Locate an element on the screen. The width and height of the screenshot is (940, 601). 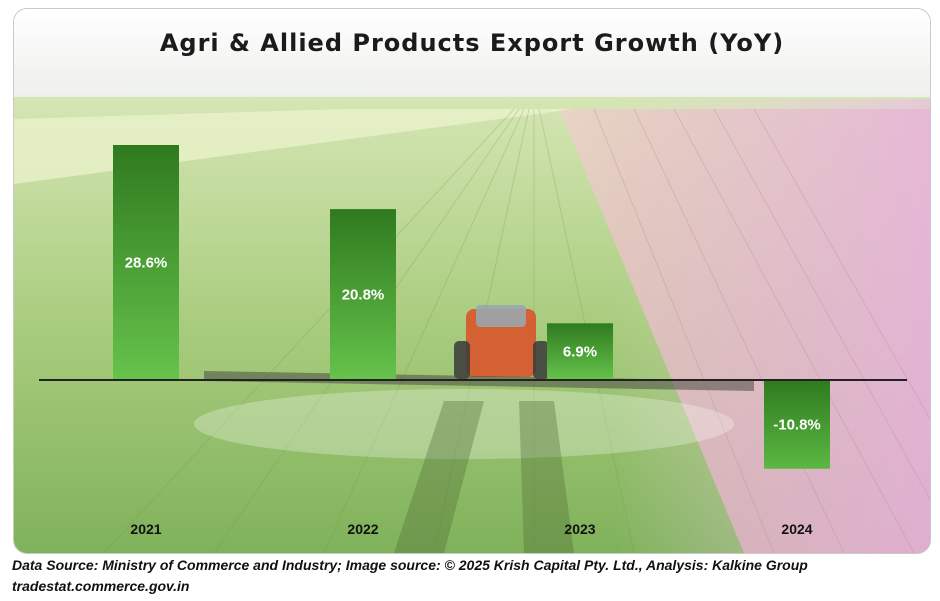
data-label-2023: 6.9% is located at coordinates (580, 352).